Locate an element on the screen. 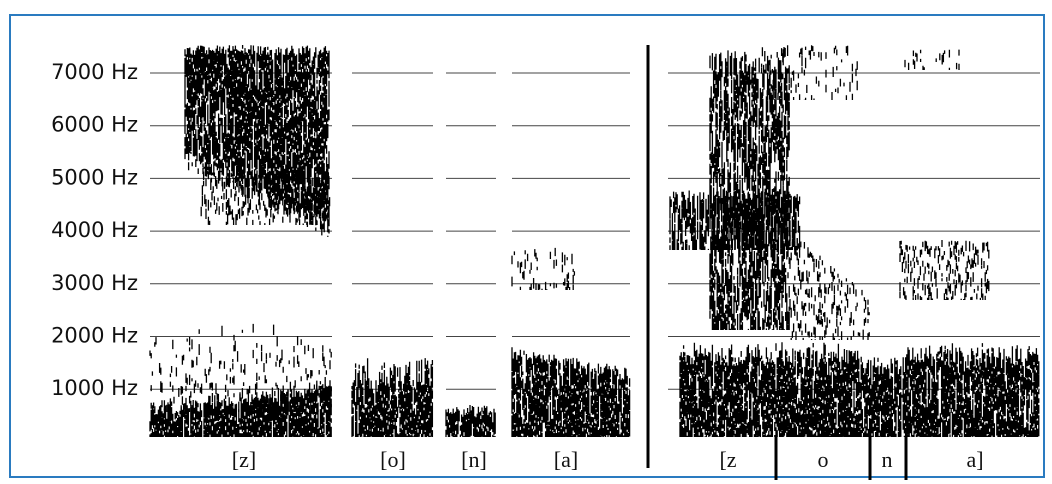 The height and width of the screenshot is (484, 1052). segment-label: n is located at coordinates (887, 459).